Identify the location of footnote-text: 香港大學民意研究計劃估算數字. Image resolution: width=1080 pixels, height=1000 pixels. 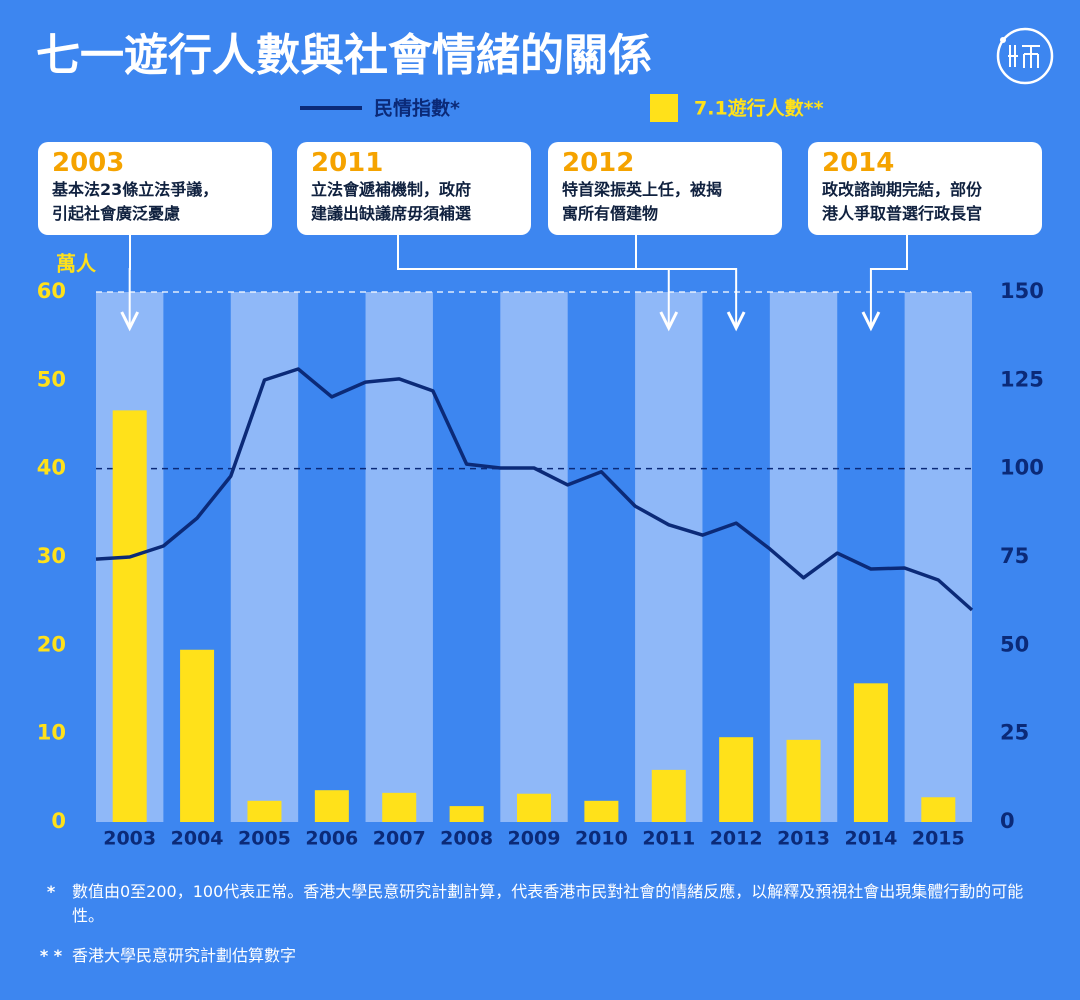
(184, 955).